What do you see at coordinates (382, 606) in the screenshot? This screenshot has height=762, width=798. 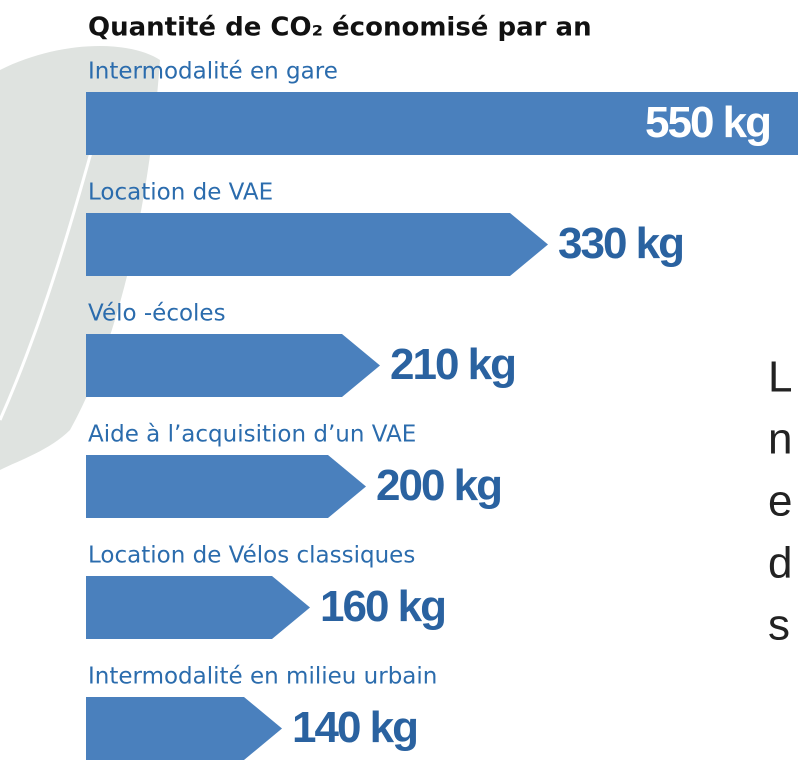 I see `value-label: 160 kg` at bounding box center [382, 606].